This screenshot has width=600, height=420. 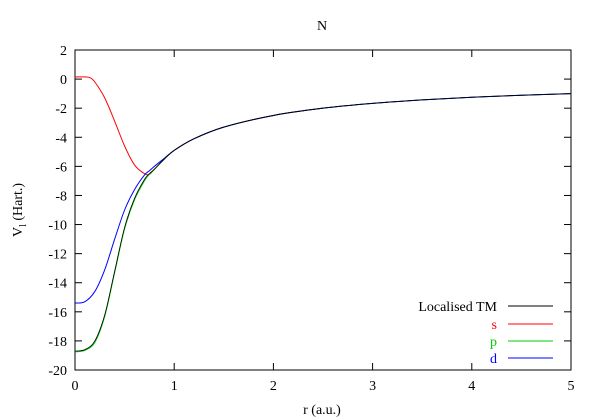 What do you see at coordinates (18, 232) in the screenshot?
I see `y-axis-label-main: V` at bounding box center [18, 232].